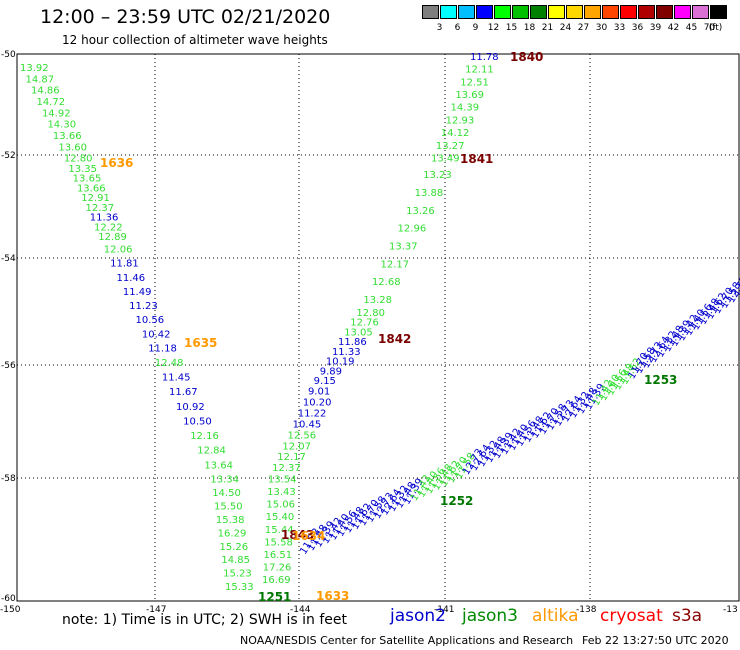 The width and height of the screenshot is (740, 650). Describe the element at coordinates (319, 391) in the screenshot. I see `swh-value: 9.01` at that location.